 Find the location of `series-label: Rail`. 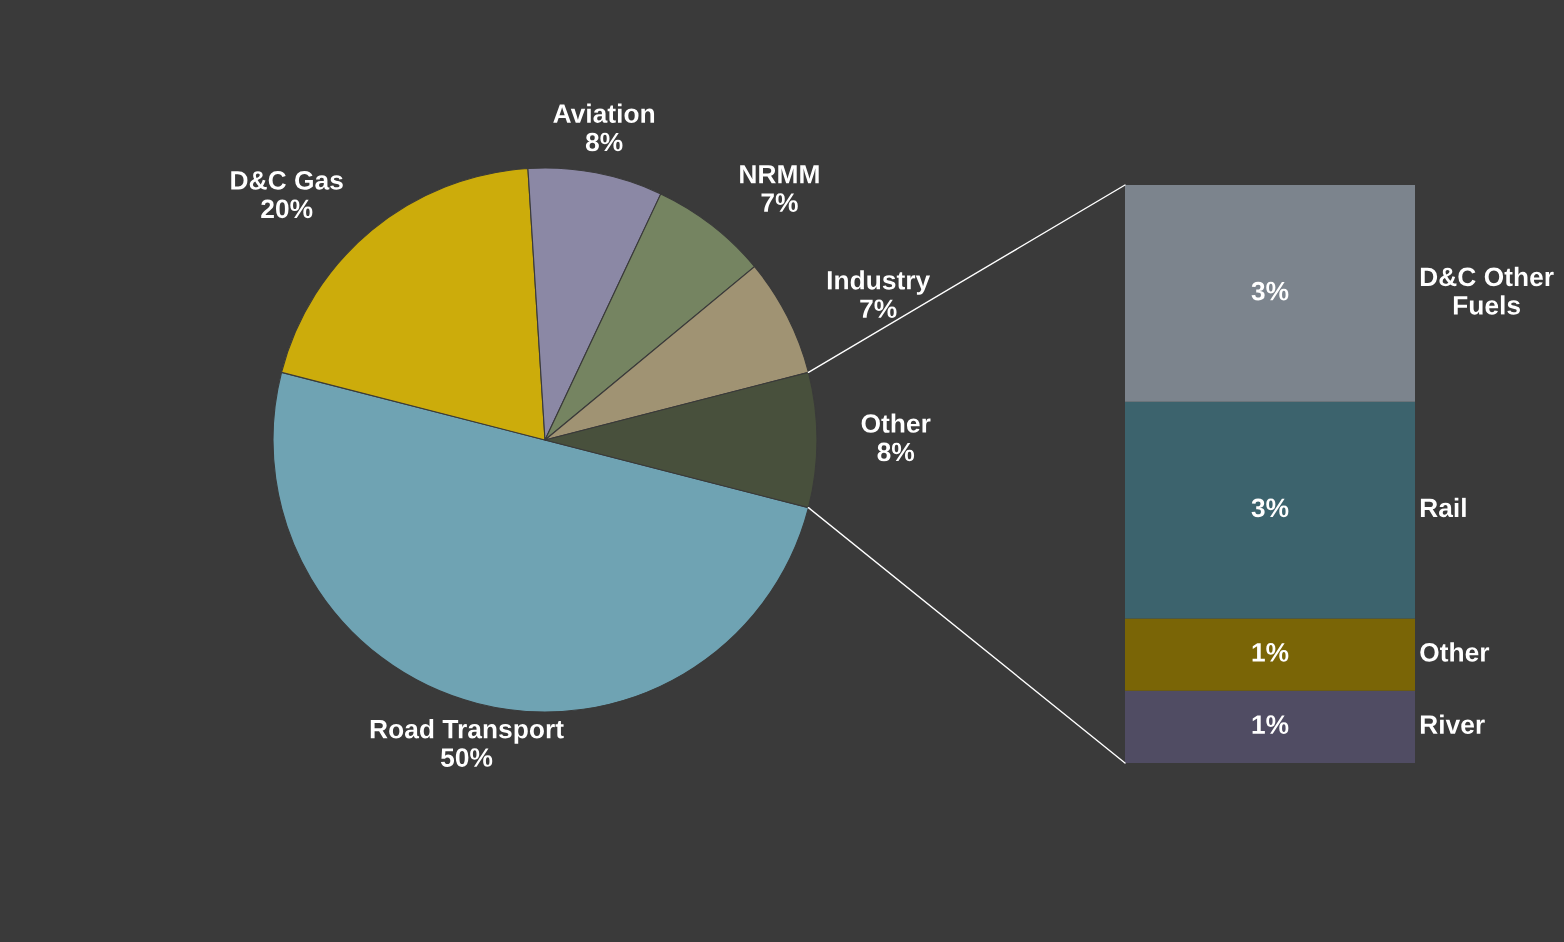

series-label: Rail is located at coordinates (1443, 507).